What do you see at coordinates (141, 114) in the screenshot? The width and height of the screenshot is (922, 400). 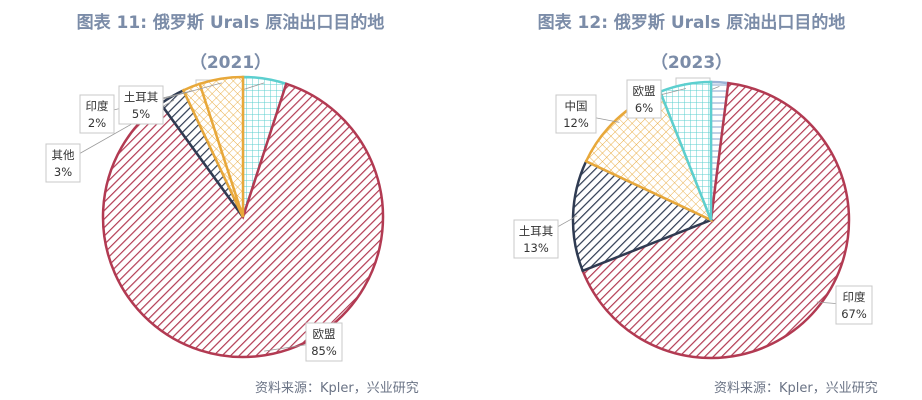 I see `slice-value-label: 5%` at bounding box center [141, 114].